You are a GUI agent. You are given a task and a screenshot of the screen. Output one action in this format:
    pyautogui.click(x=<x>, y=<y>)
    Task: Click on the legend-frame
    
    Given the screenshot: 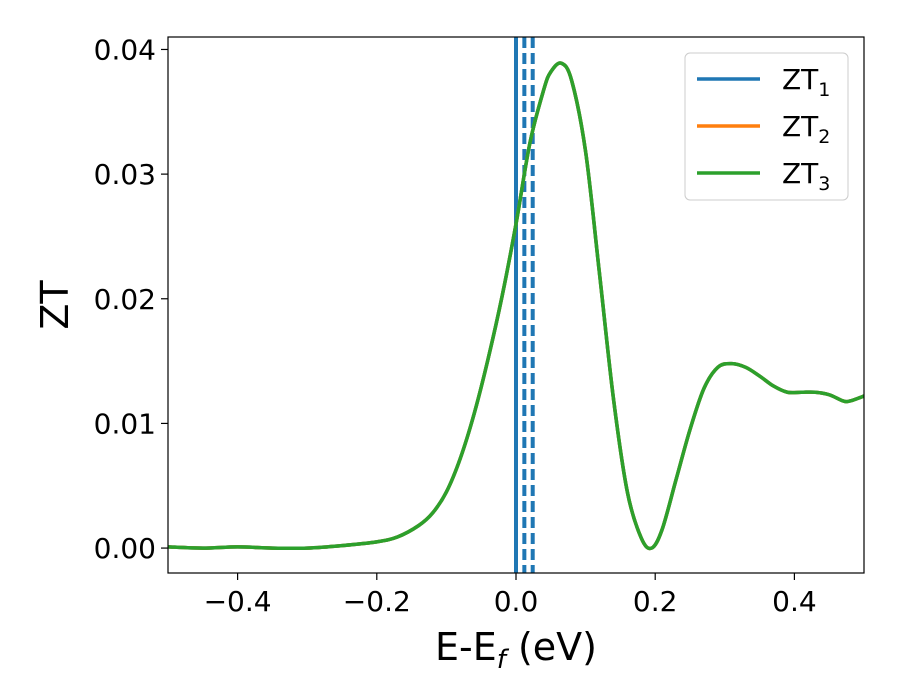 What is the action you would take?
    pyautogui.click(x=766, y=126)
    